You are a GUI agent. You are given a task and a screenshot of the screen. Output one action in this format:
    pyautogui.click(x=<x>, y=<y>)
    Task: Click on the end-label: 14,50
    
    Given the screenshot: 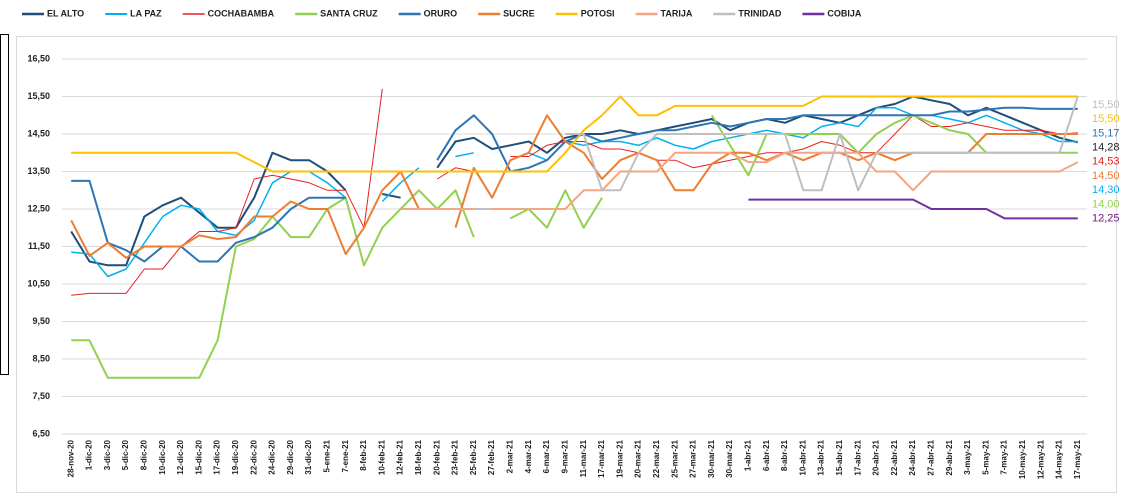 What is the action you would take?
    pyautogui.click(x=1106, y=176)
    